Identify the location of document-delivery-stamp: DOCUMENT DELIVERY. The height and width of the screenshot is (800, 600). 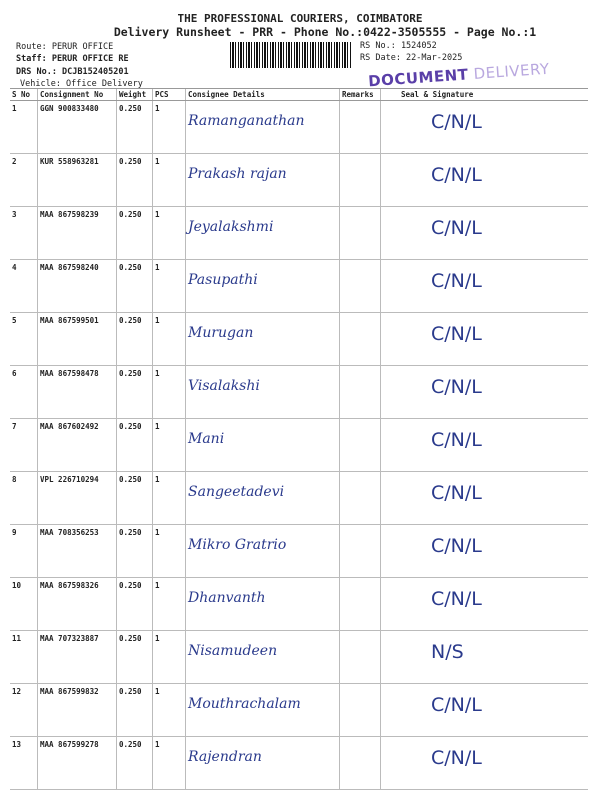
(459, 75).